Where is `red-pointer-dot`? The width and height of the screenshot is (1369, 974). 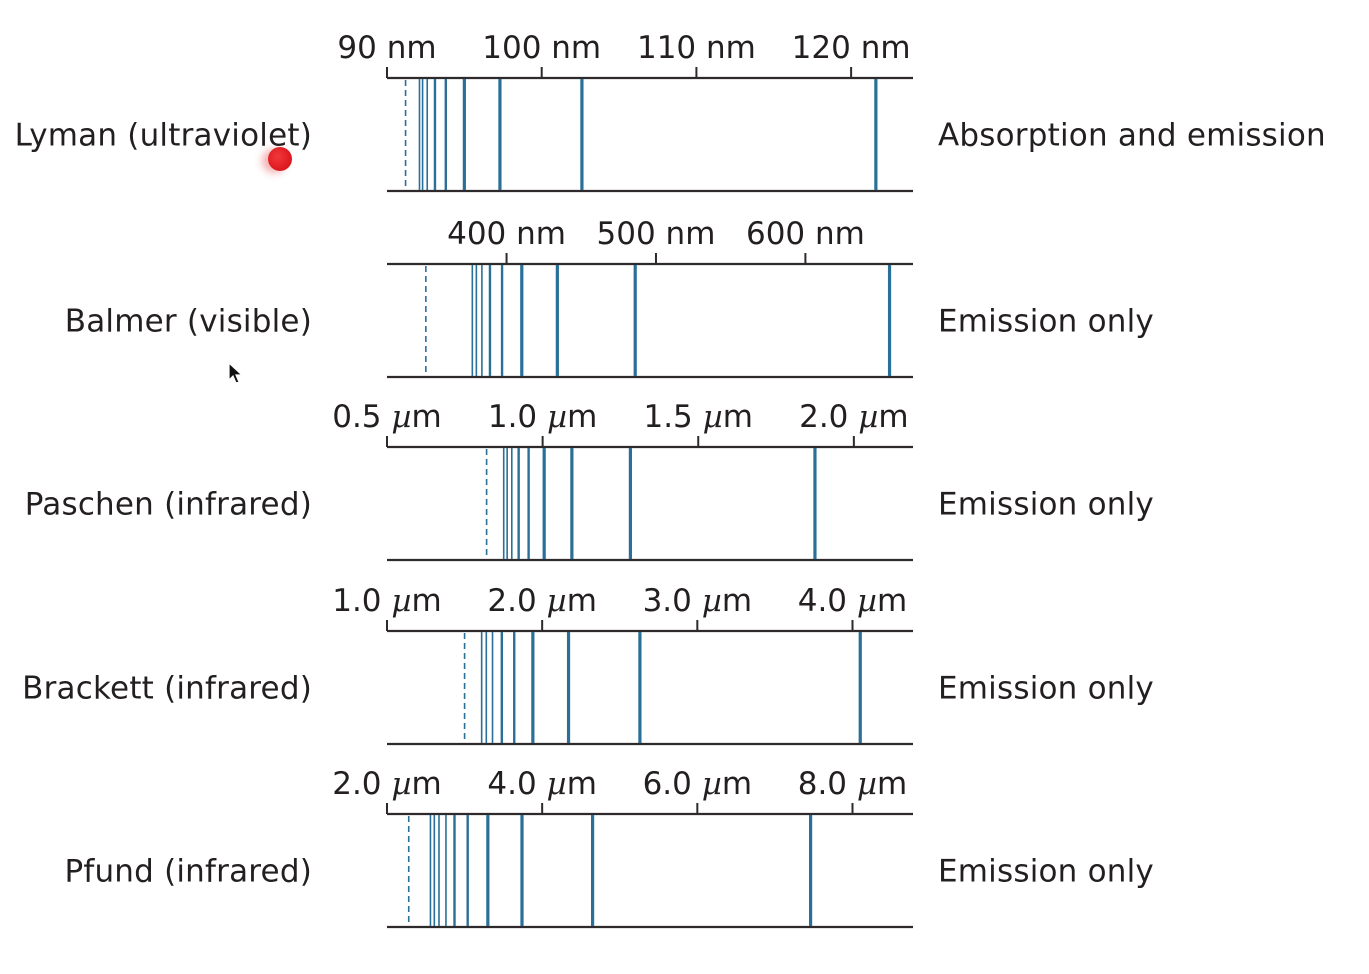
red-pointer-dot is located at coordinates (280, 159).